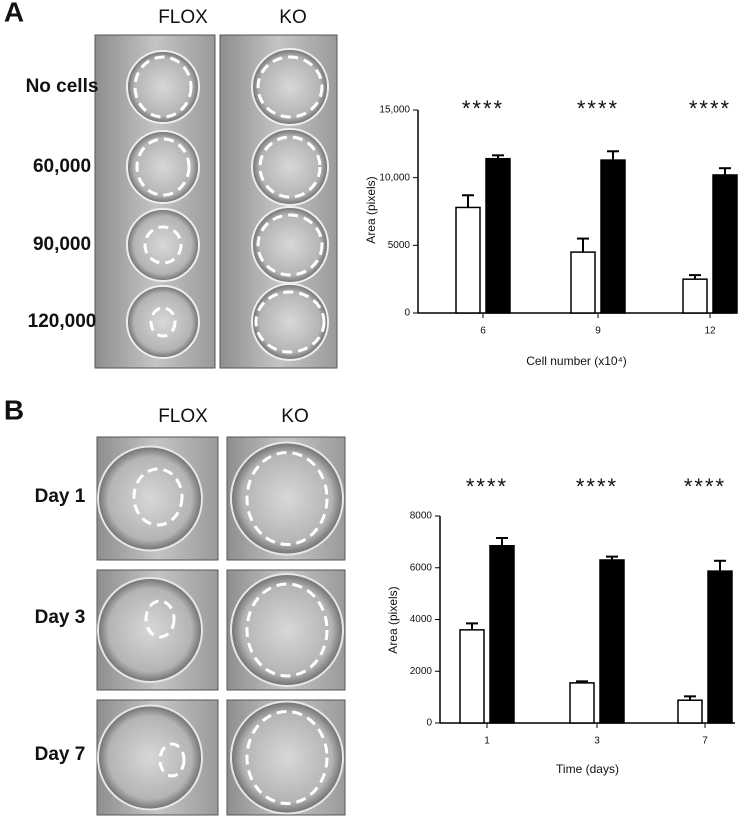  Describe the element at coordinates (14, 13) in the screenshot. I see `panel-label: A` at that location.